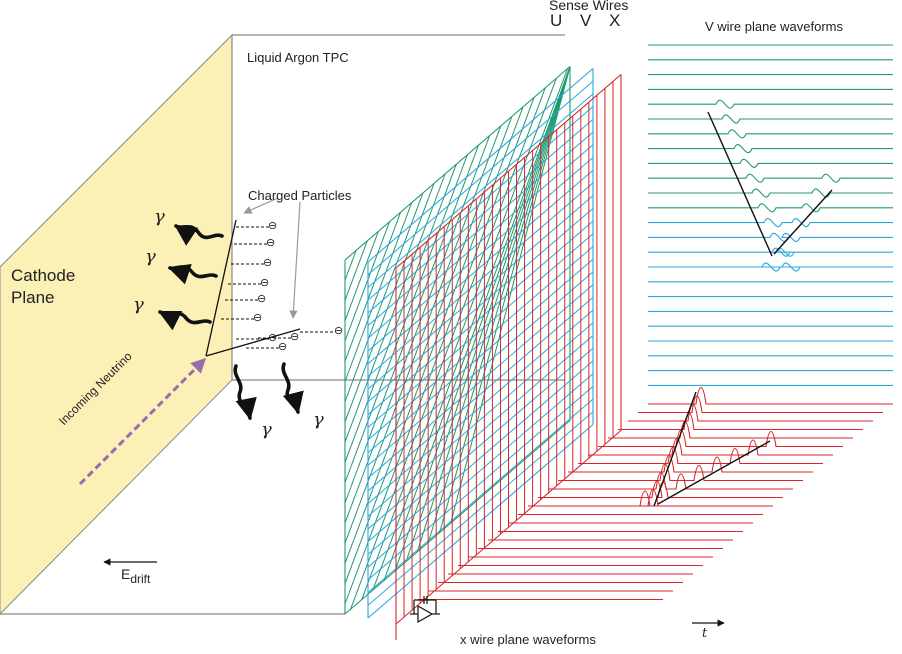 The image size is (902, 654). Describe the element at coordinates (266, 429) in the screenshot. I see `gamma-label-4: γ` at that location.